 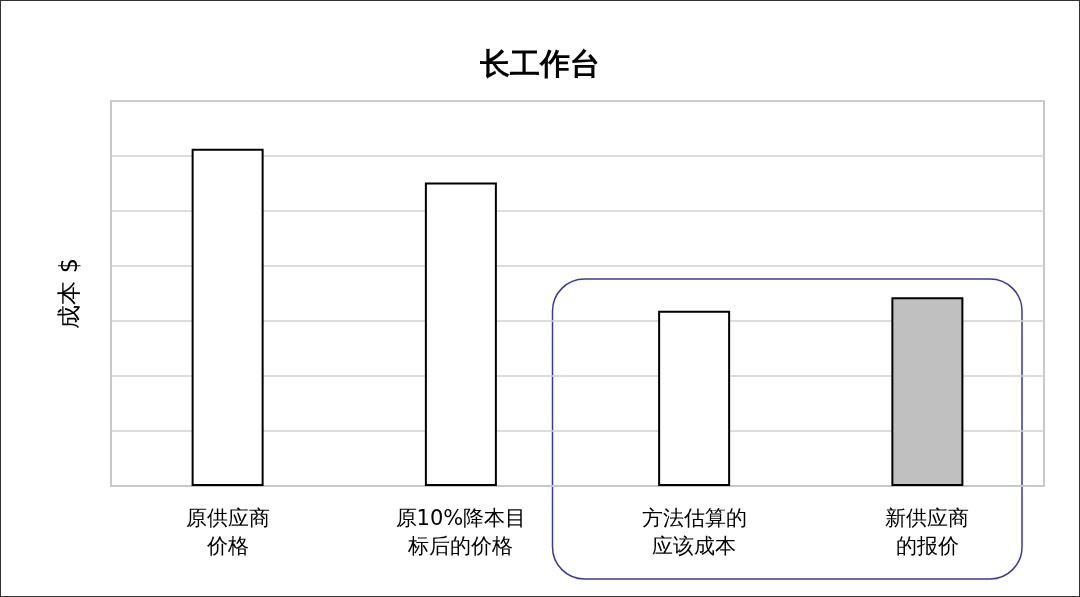 What do you see at coordinates (461, 532) in the screenshot?
I see `x-tick-label: 原10%降本目标后的价格` at bounding box center [461, 532].